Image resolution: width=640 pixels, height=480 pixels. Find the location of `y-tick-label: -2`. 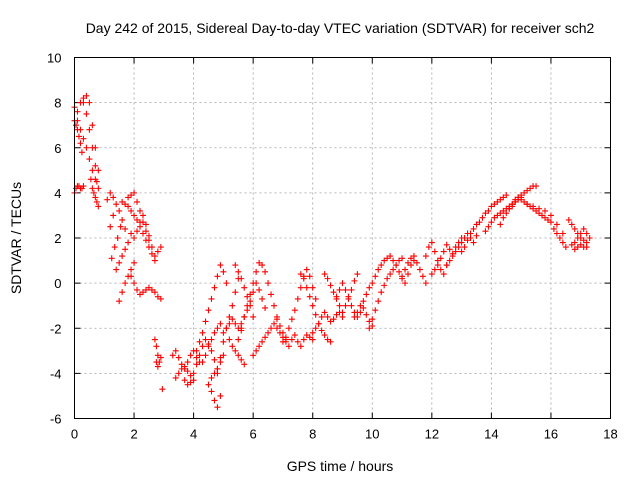

y-tick-label: -2 is located at coordinates (56, 328).